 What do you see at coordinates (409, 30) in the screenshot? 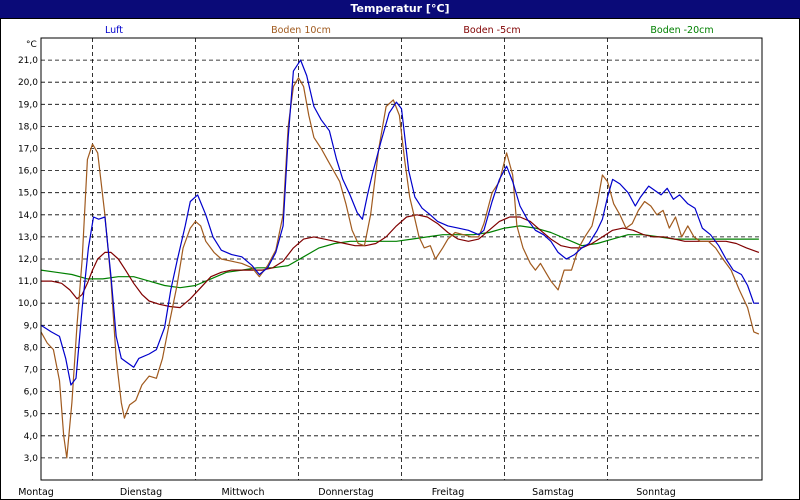
I see `legend: Luft Boden 10cm Boden -5cm Boden -20cm` at bounding box center [409, 30].